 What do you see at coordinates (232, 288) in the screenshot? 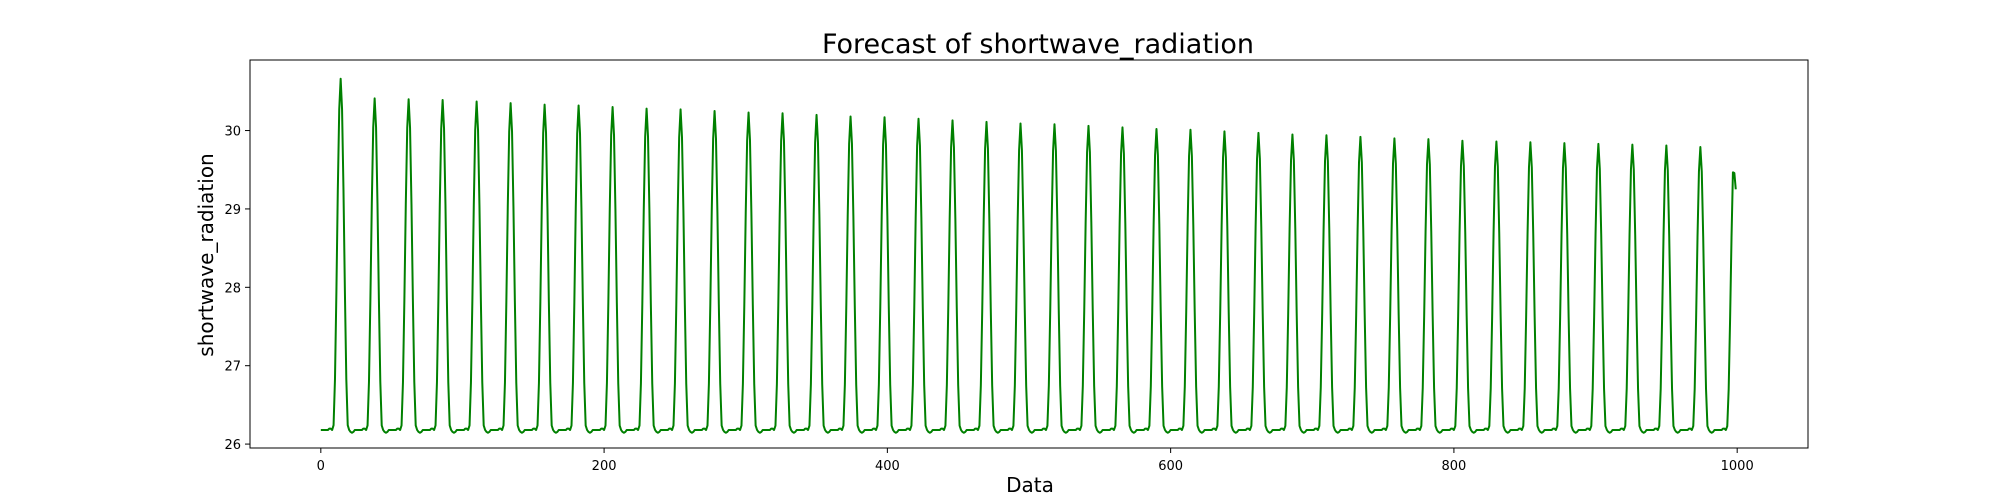
I see `y-tick-label: 28` at bounding box center [232, 288].